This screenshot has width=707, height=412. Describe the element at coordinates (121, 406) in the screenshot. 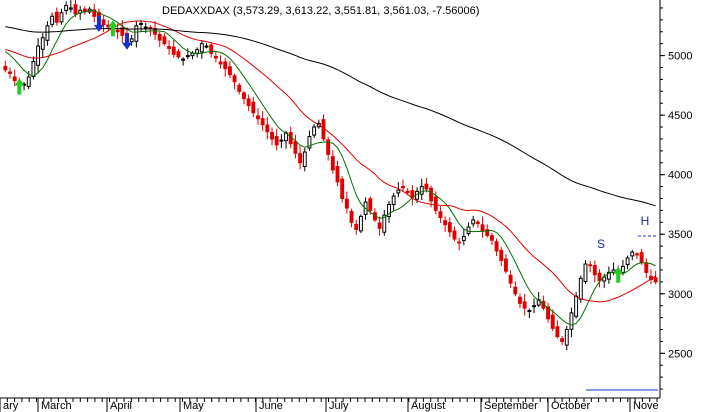

I see `x-tick-label: April` at that location.